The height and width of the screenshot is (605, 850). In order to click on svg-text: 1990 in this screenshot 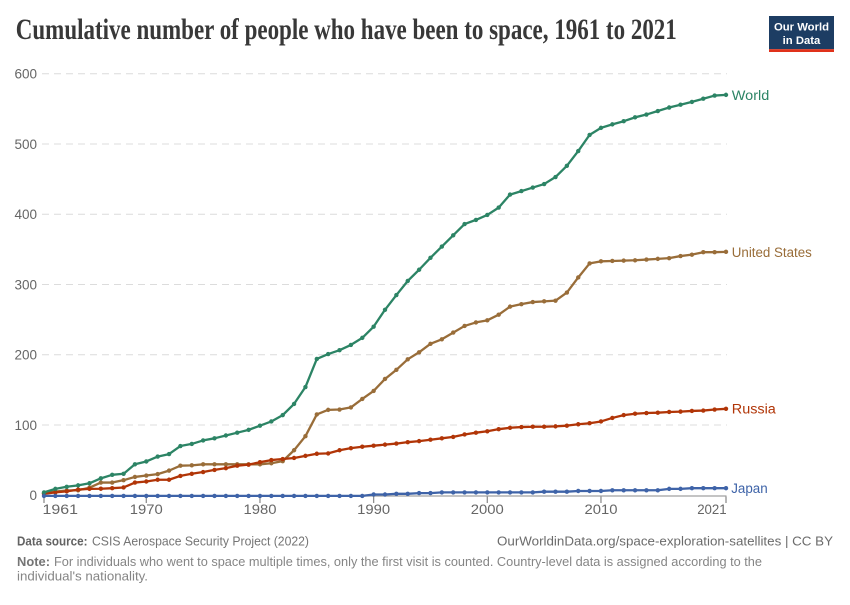, I will do `click(373, 509)`.